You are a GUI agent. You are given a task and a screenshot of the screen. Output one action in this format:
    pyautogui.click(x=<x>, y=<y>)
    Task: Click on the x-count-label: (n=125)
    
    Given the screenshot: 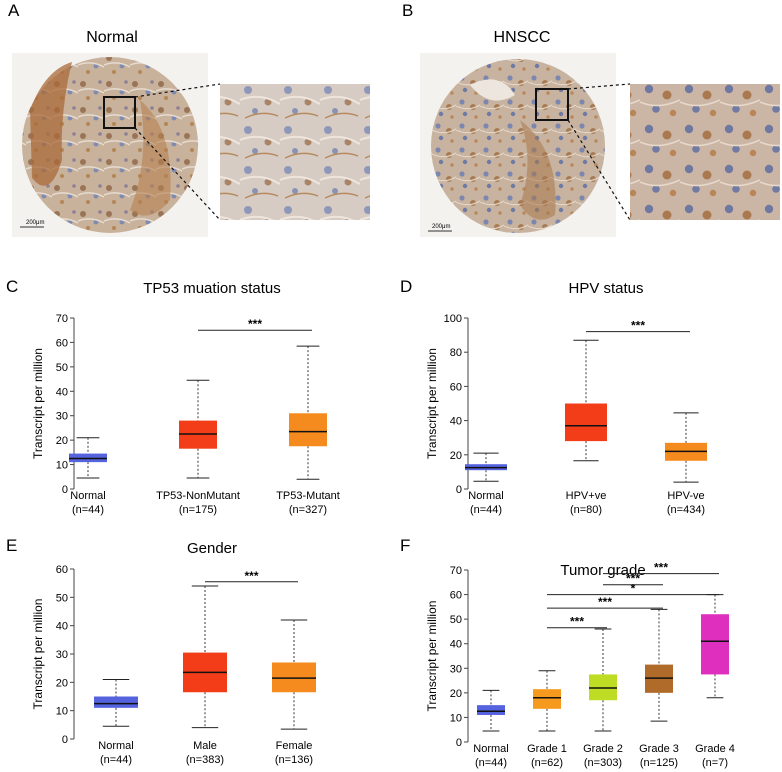 What is the action you would take?
    pyautogui.click(x=659, y=763)
    